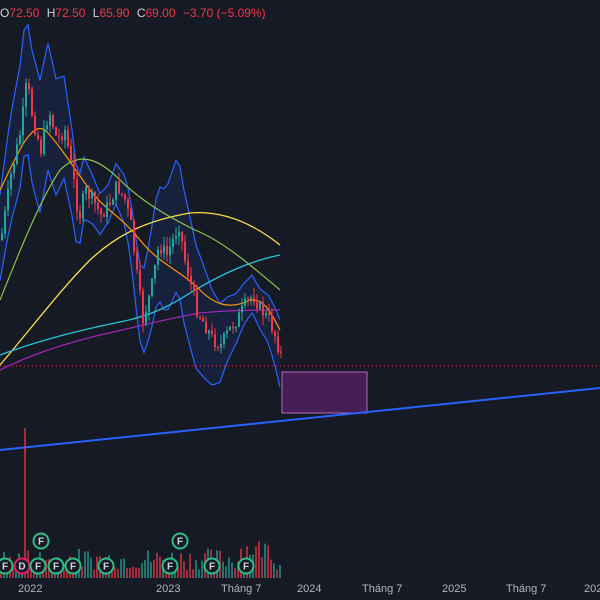 This screenshot has height=600, width=600. I want to click on dividend-event-icon: D, so click(22, 566).